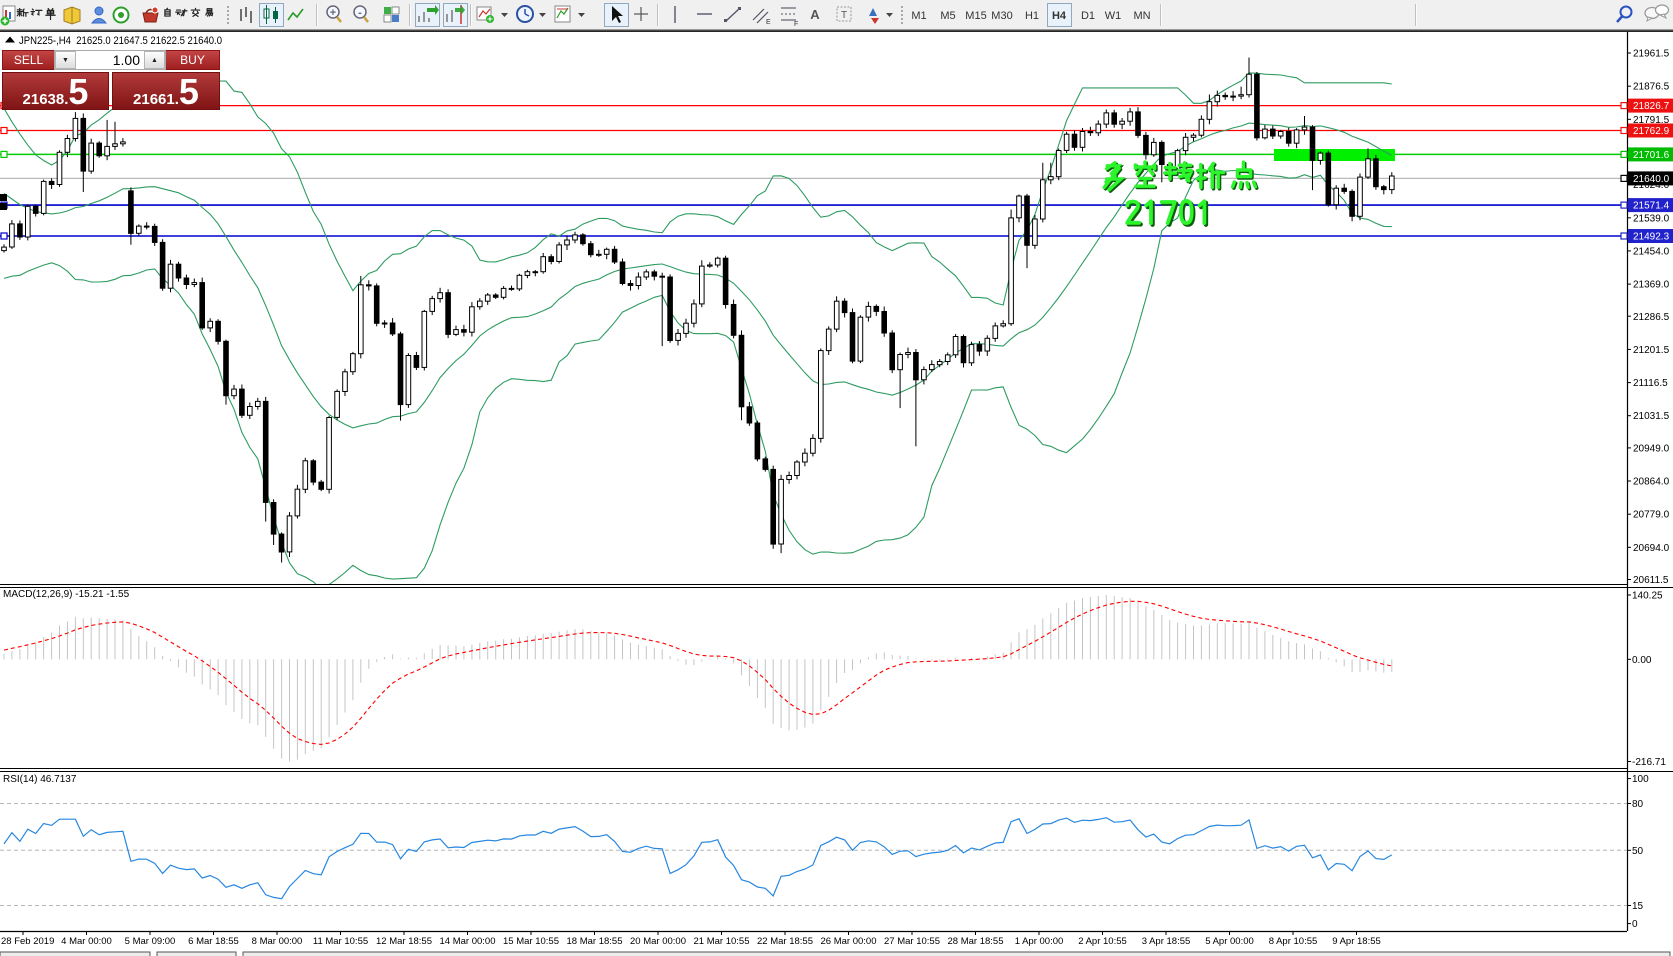 The image size is (1673, 956). Describe the element at coordinates (468, 941) in the screenshot. I see `svg-text: 14 Mar 00:00` at that location.